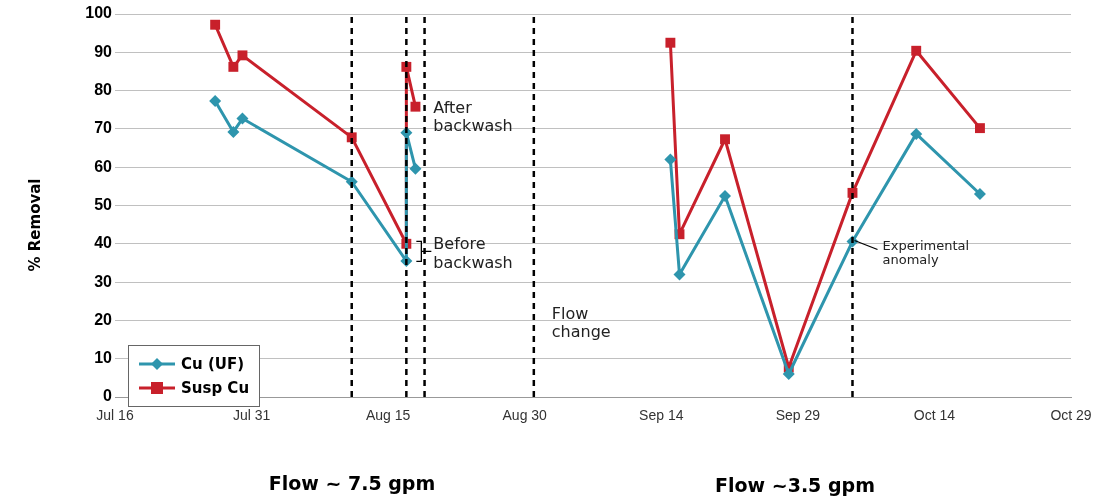 The height and width of the screenshot is (502, 1104). I want to click on x-tick-label: Oct 29, so click(1071, 415).